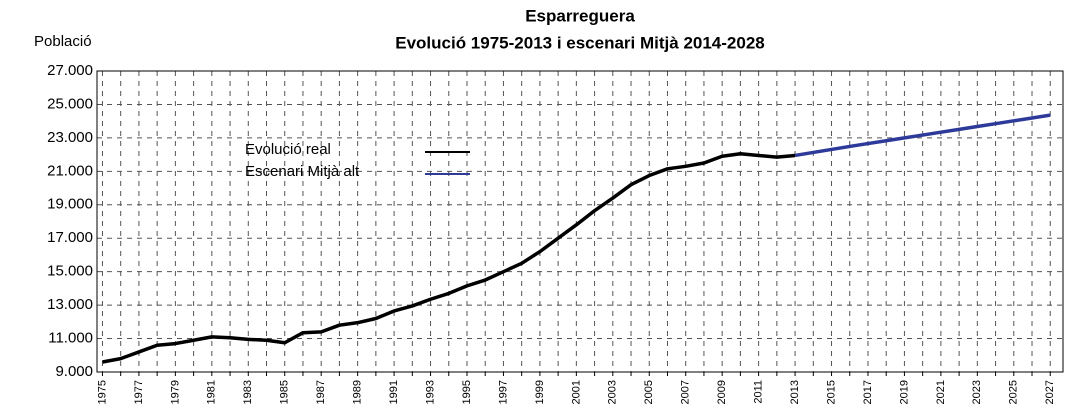  I want to click on x-tick-label: 1981, so click(212, 392).